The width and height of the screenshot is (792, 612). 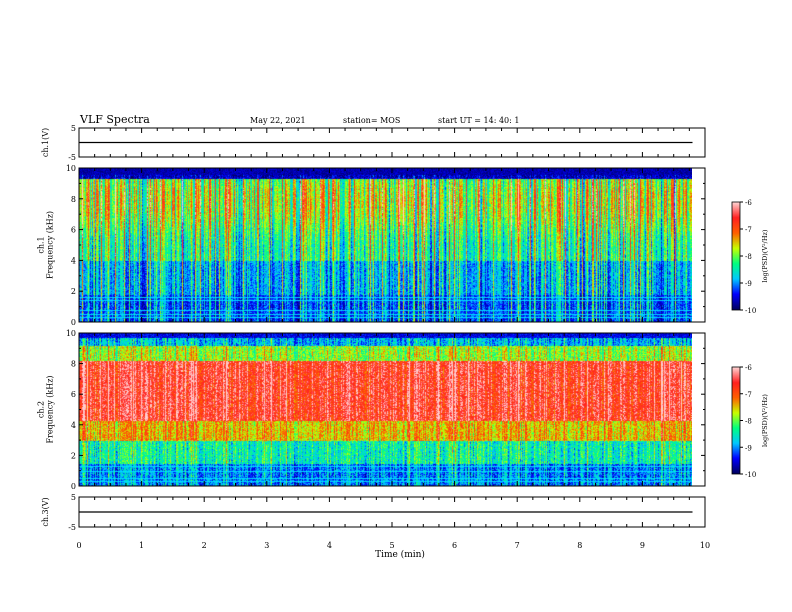 What do you see at coordinates (329, 545) in the screenshot?
I see `x-tick-4: 4` at bounding box center [329, 545].